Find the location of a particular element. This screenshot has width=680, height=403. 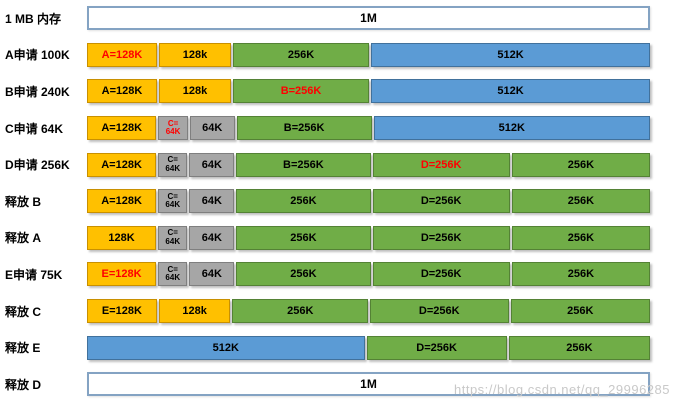

memory-bar: A=128K 128k 256K 512K is located at coordinates (369, 54).